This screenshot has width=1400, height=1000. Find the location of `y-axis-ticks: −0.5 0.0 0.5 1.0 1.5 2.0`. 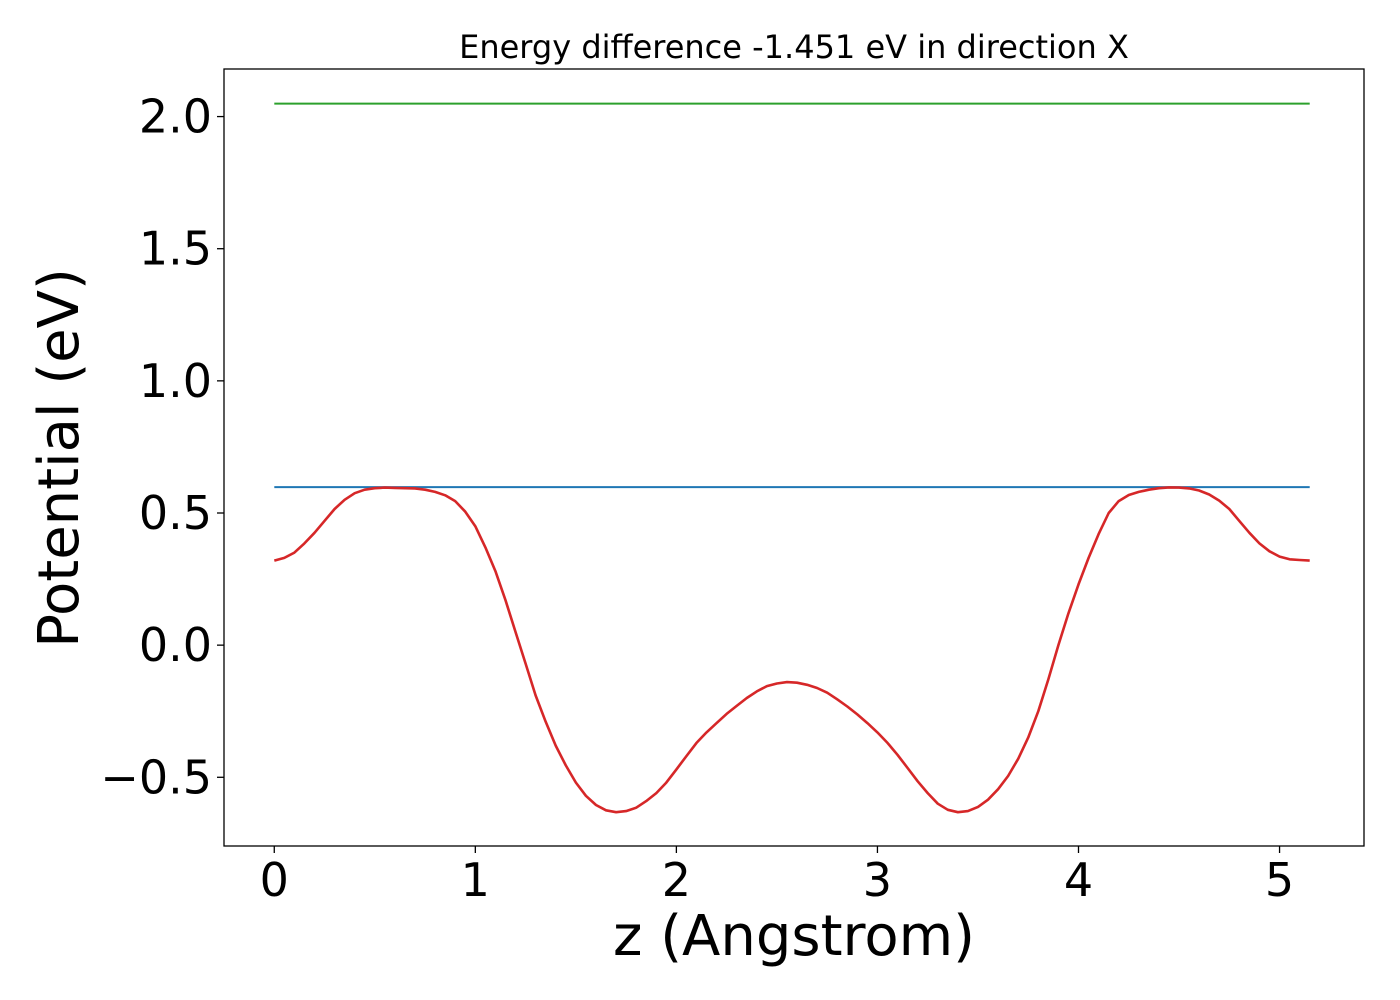

y-axis-ticks: −0.5 0.0 0.5 1.0 1.5 2.0 is located at coordinates (162, 447).